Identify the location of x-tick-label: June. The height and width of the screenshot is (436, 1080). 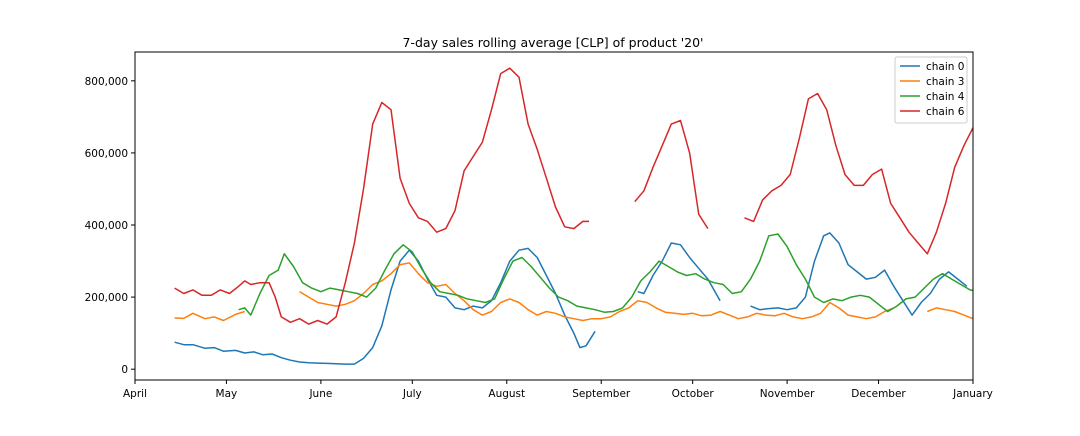
(320, 394).